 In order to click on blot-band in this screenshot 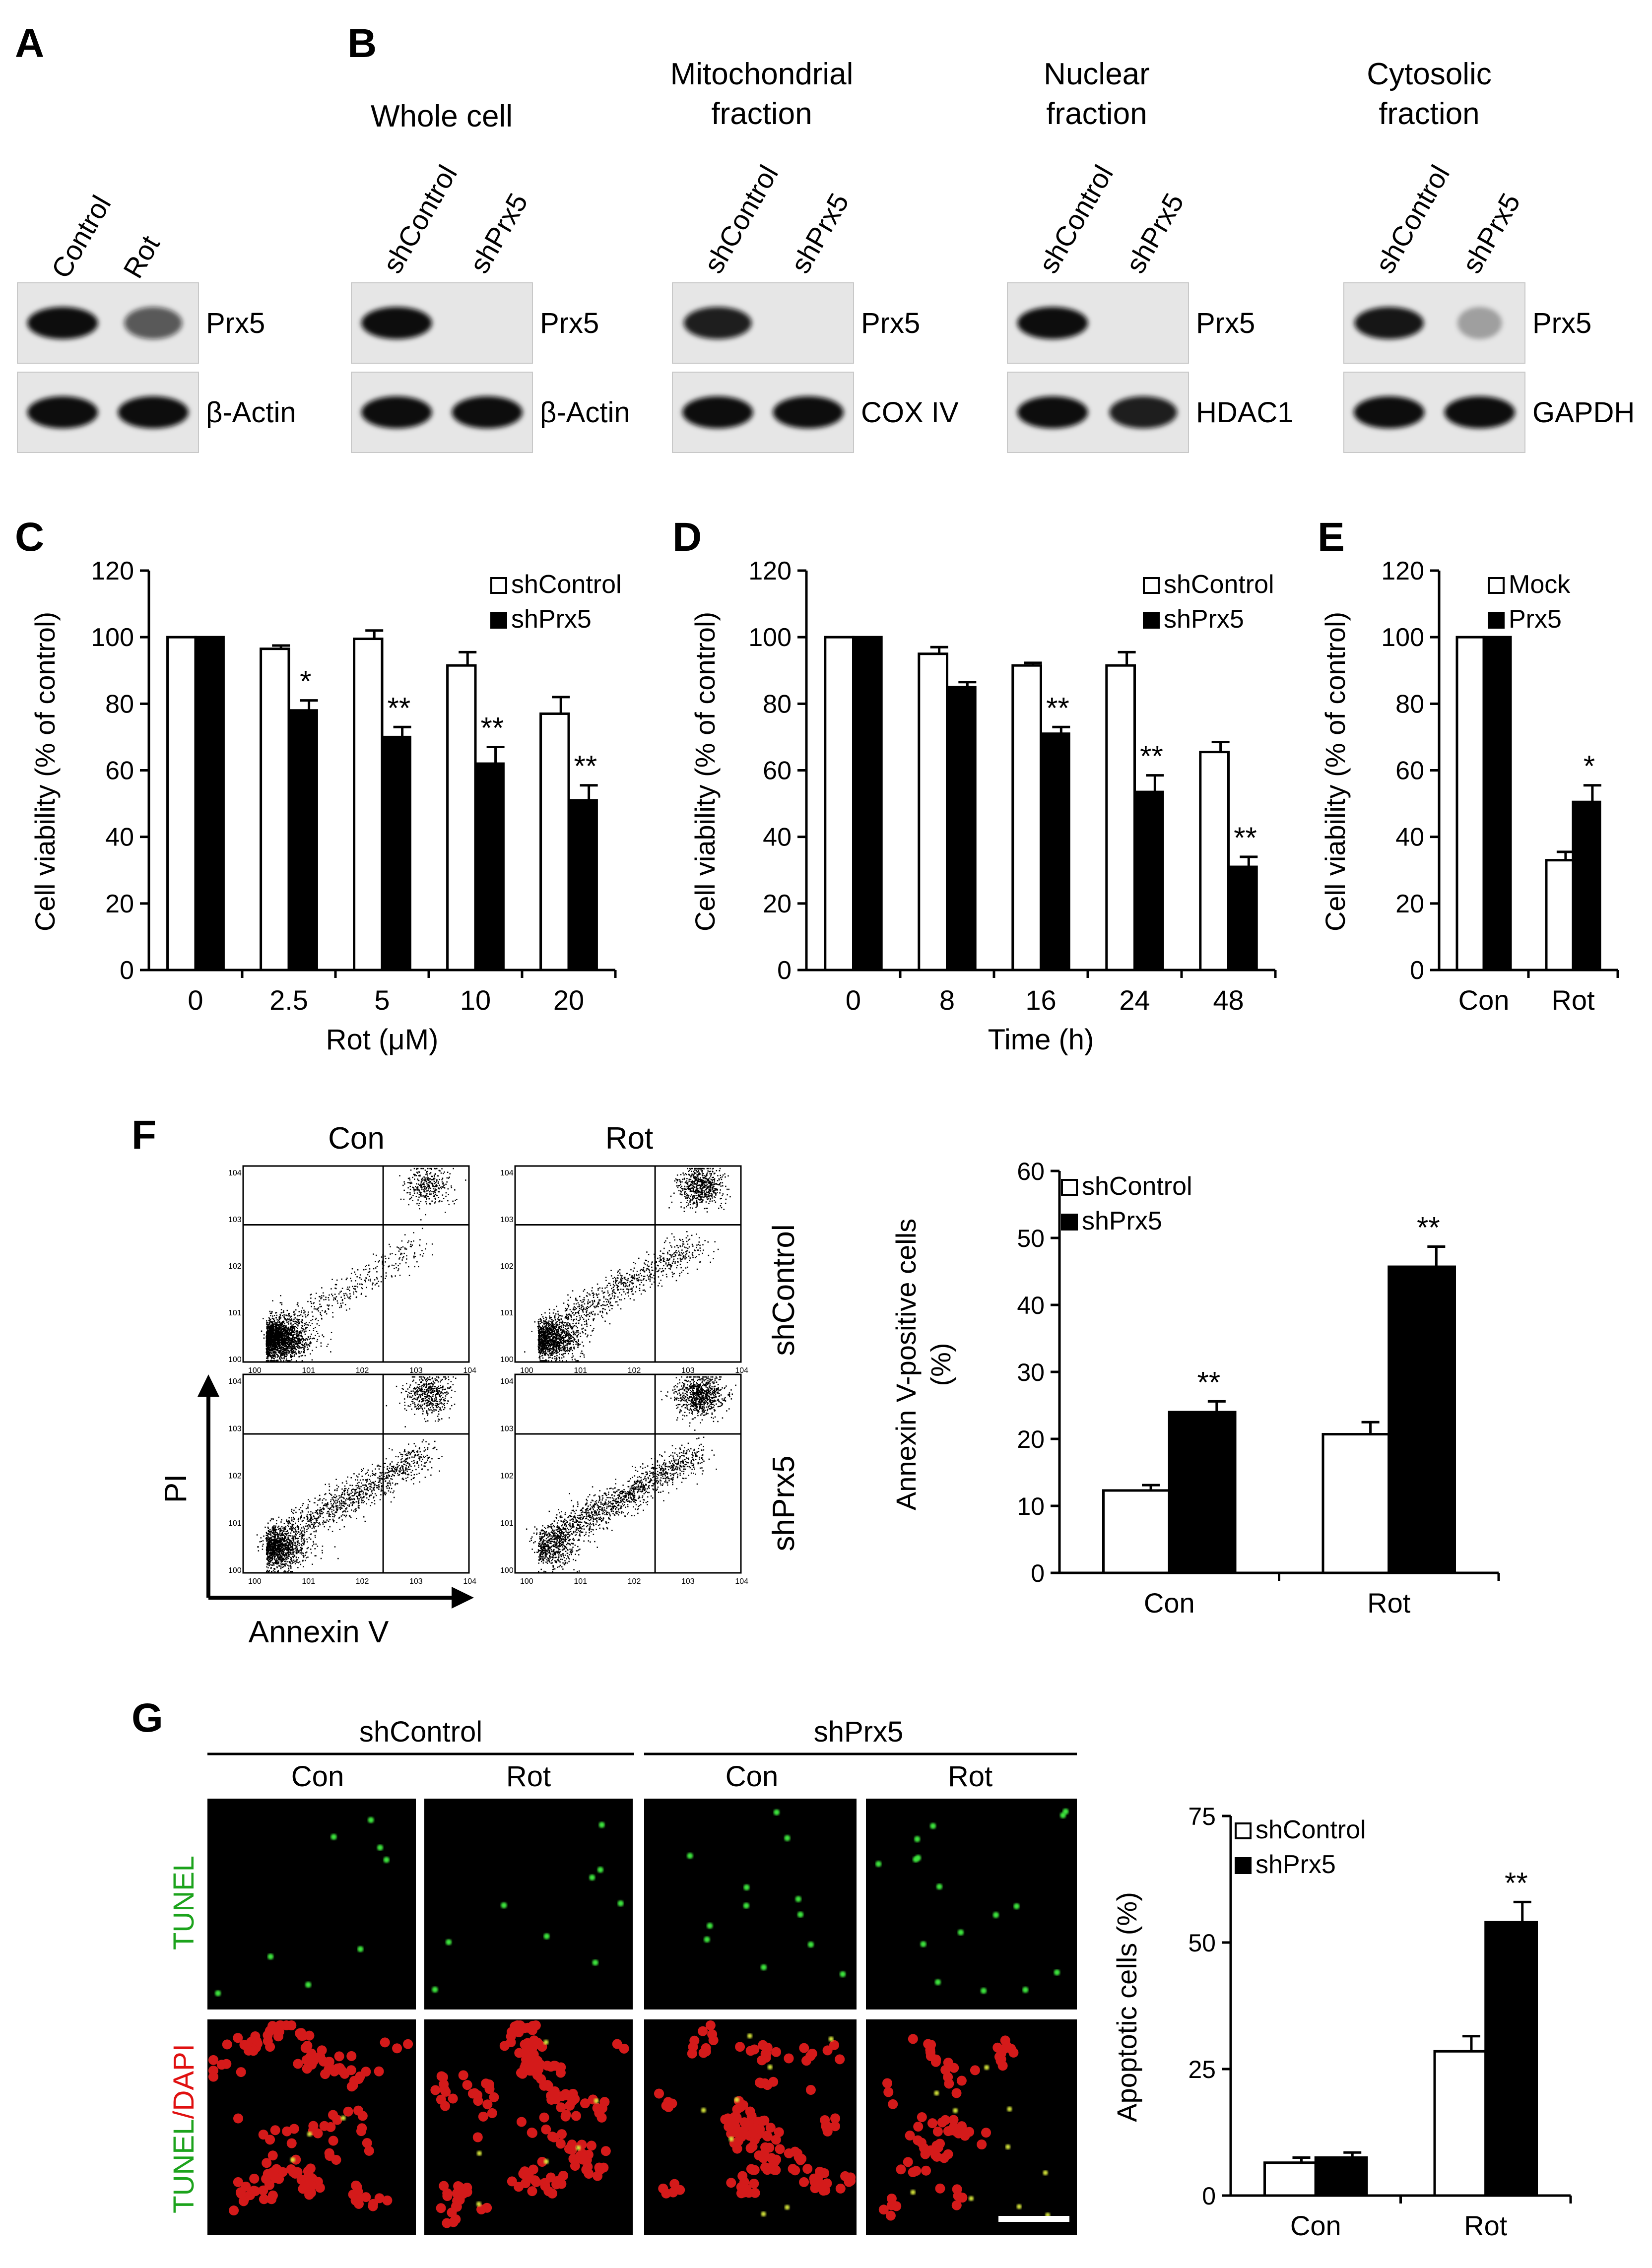, I will do `click(153, 412)`.